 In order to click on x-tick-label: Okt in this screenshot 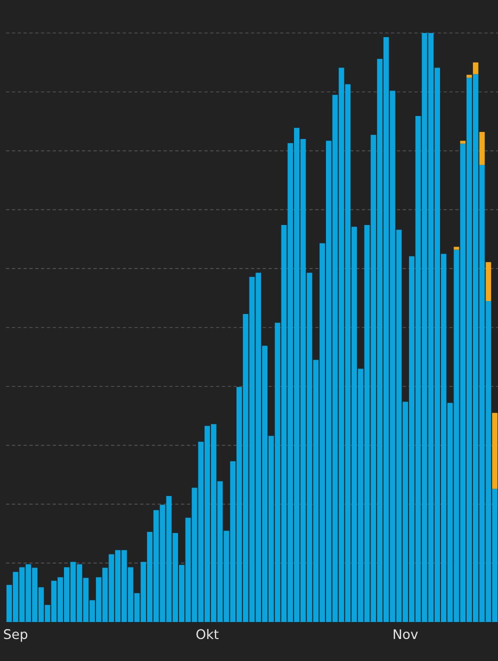, I will do `click(207, 634)`.